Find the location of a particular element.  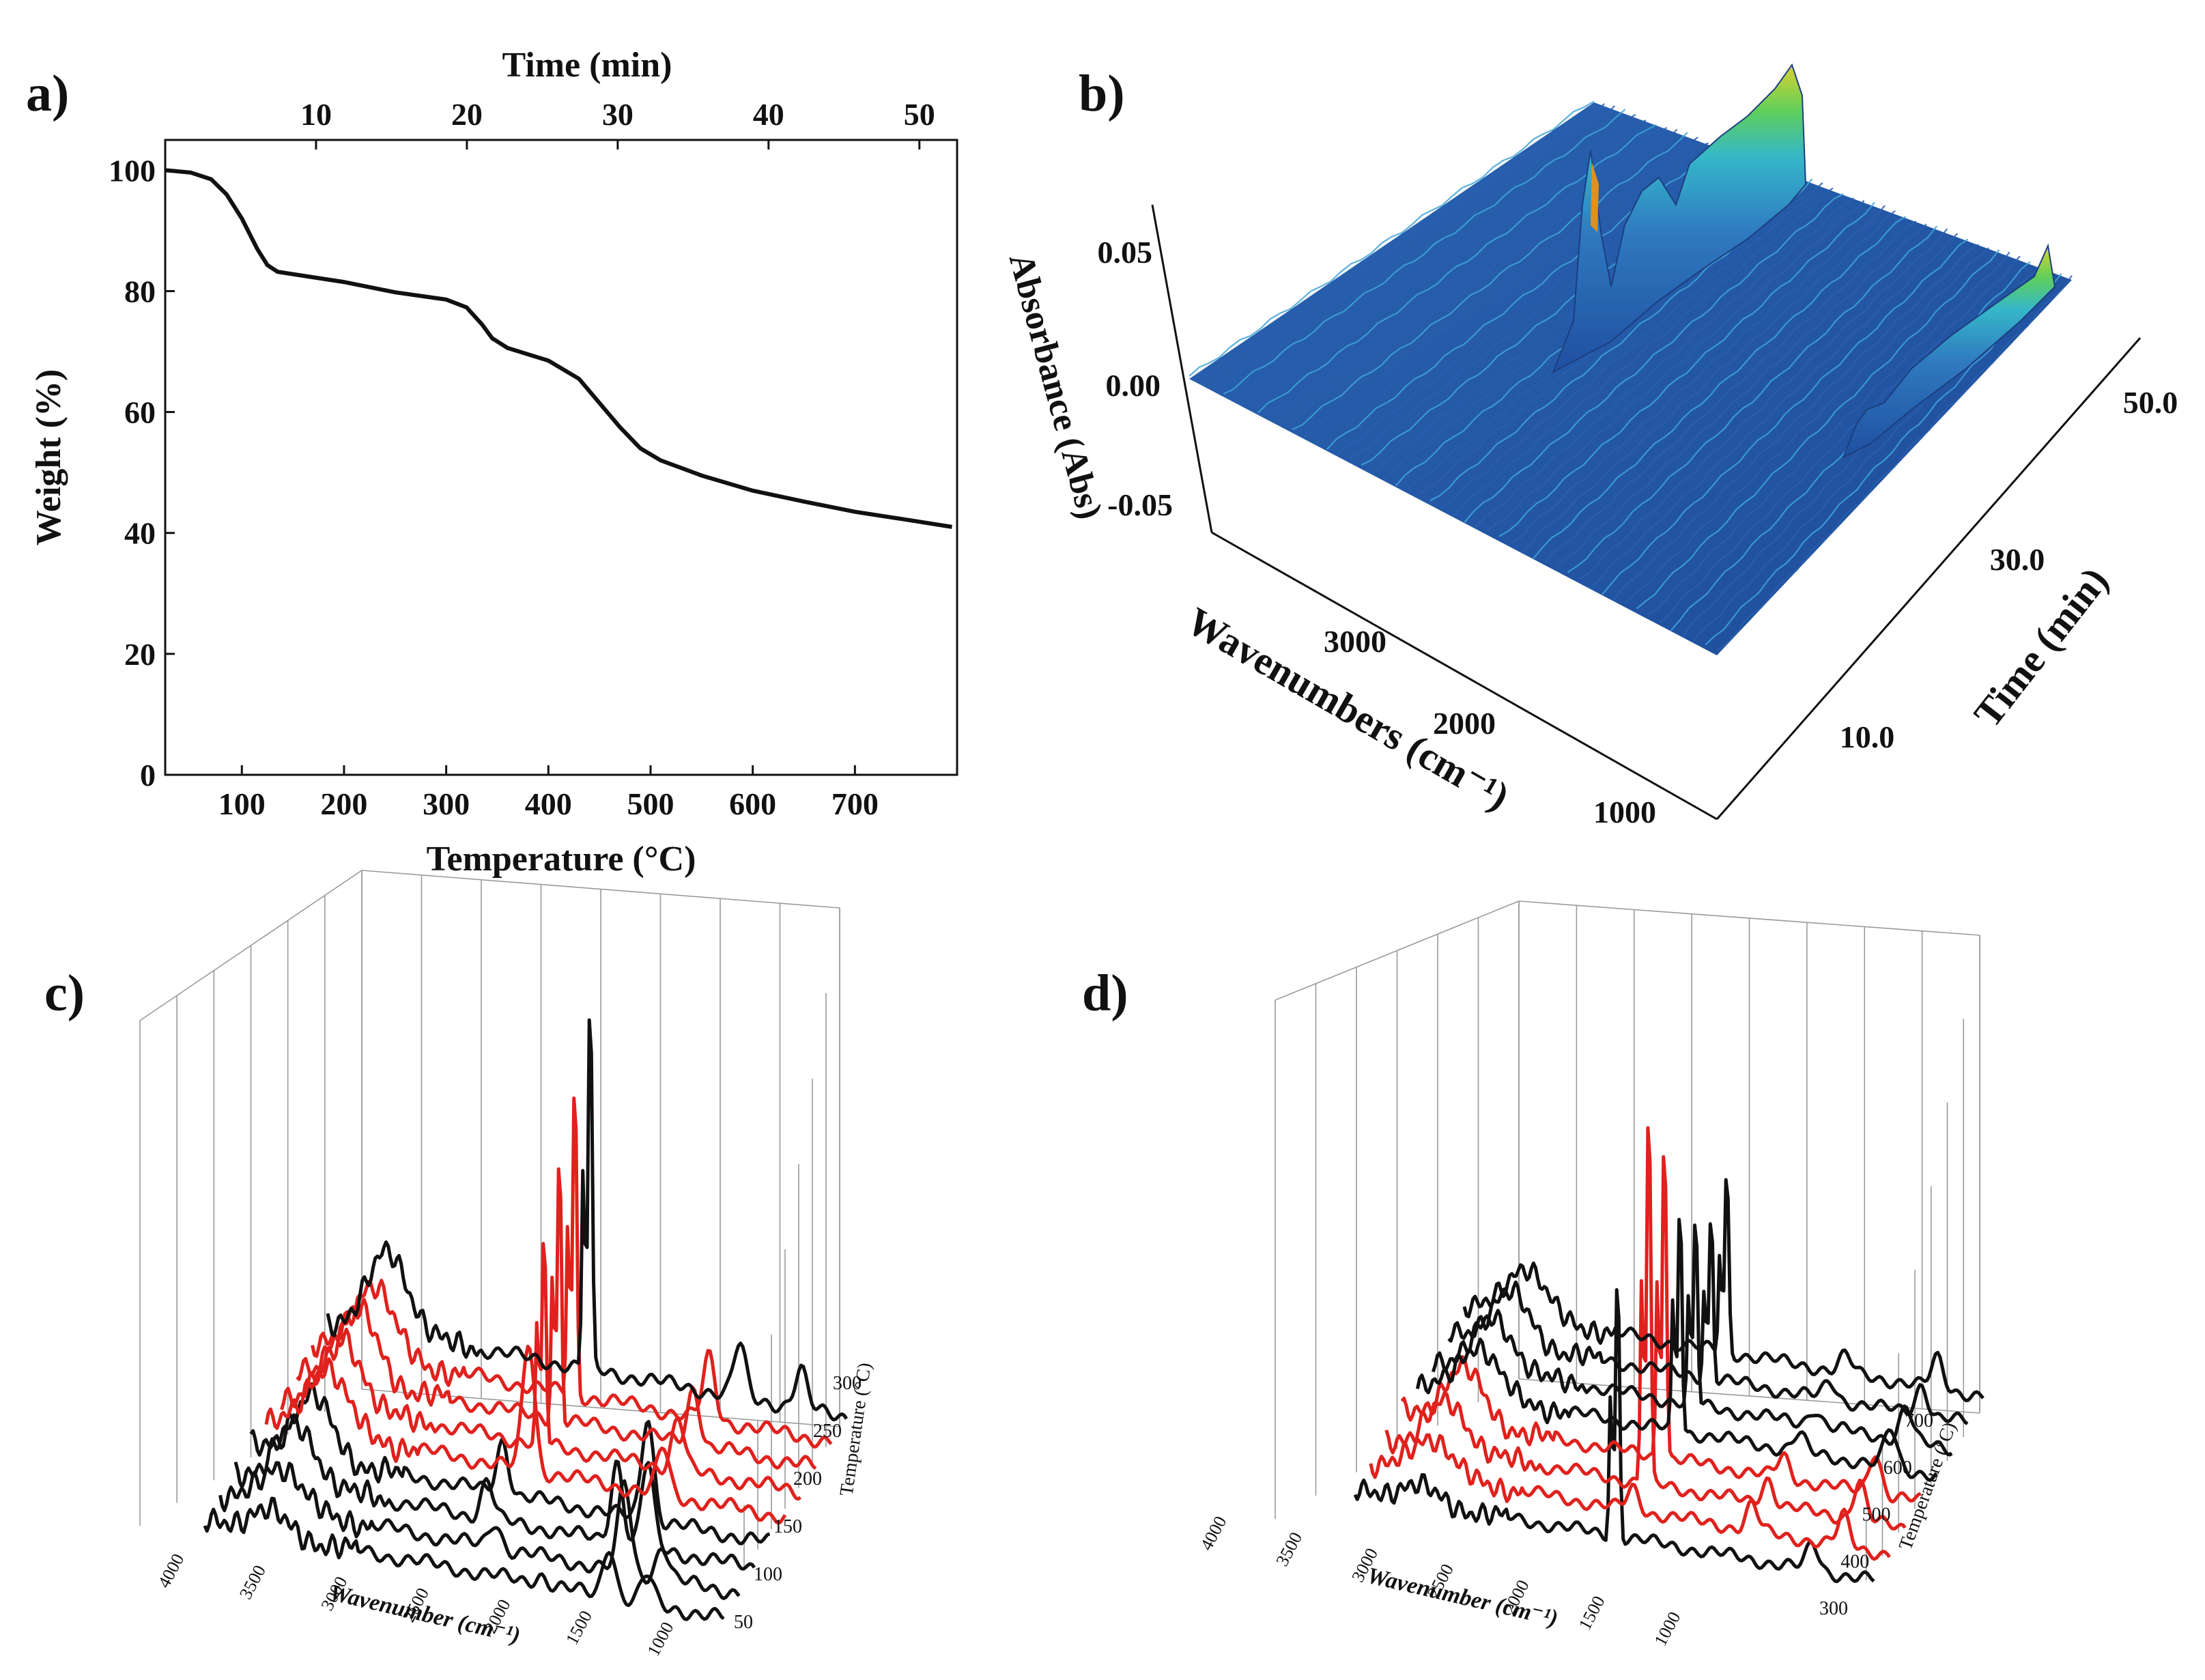

panel-d-label: d) is located at coordinates (1105, 993).